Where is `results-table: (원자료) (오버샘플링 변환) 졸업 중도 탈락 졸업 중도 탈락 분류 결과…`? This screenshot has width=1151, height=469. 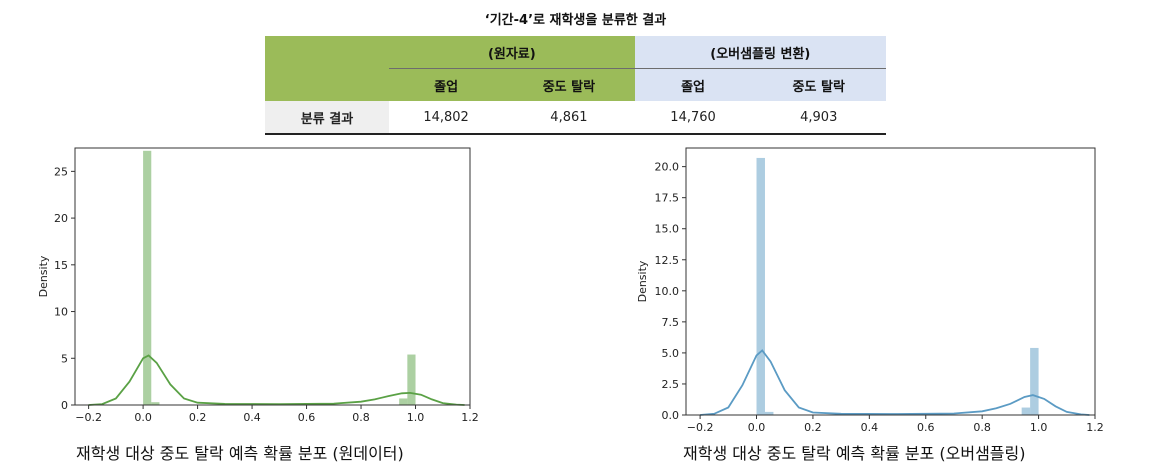
results-table: (원자료) (오버샘플링 변환) 졸업 중도 탈락 졸업 중도 탈락 분류 결과… is located at coordinates (575, 85).